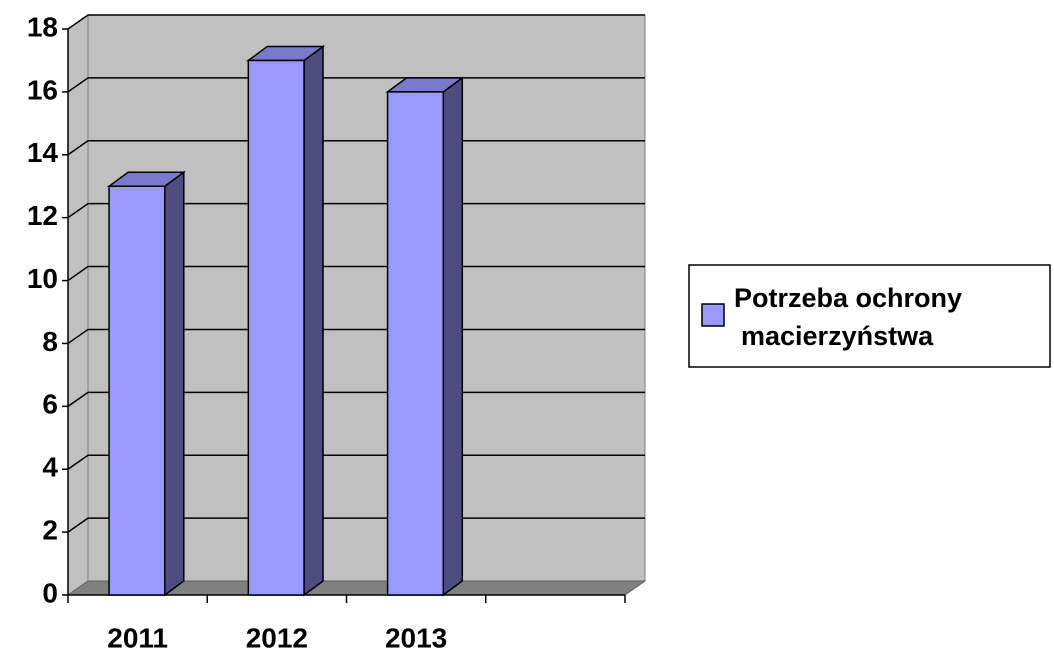  I want to click on legend-swatch, so click(713, 315).